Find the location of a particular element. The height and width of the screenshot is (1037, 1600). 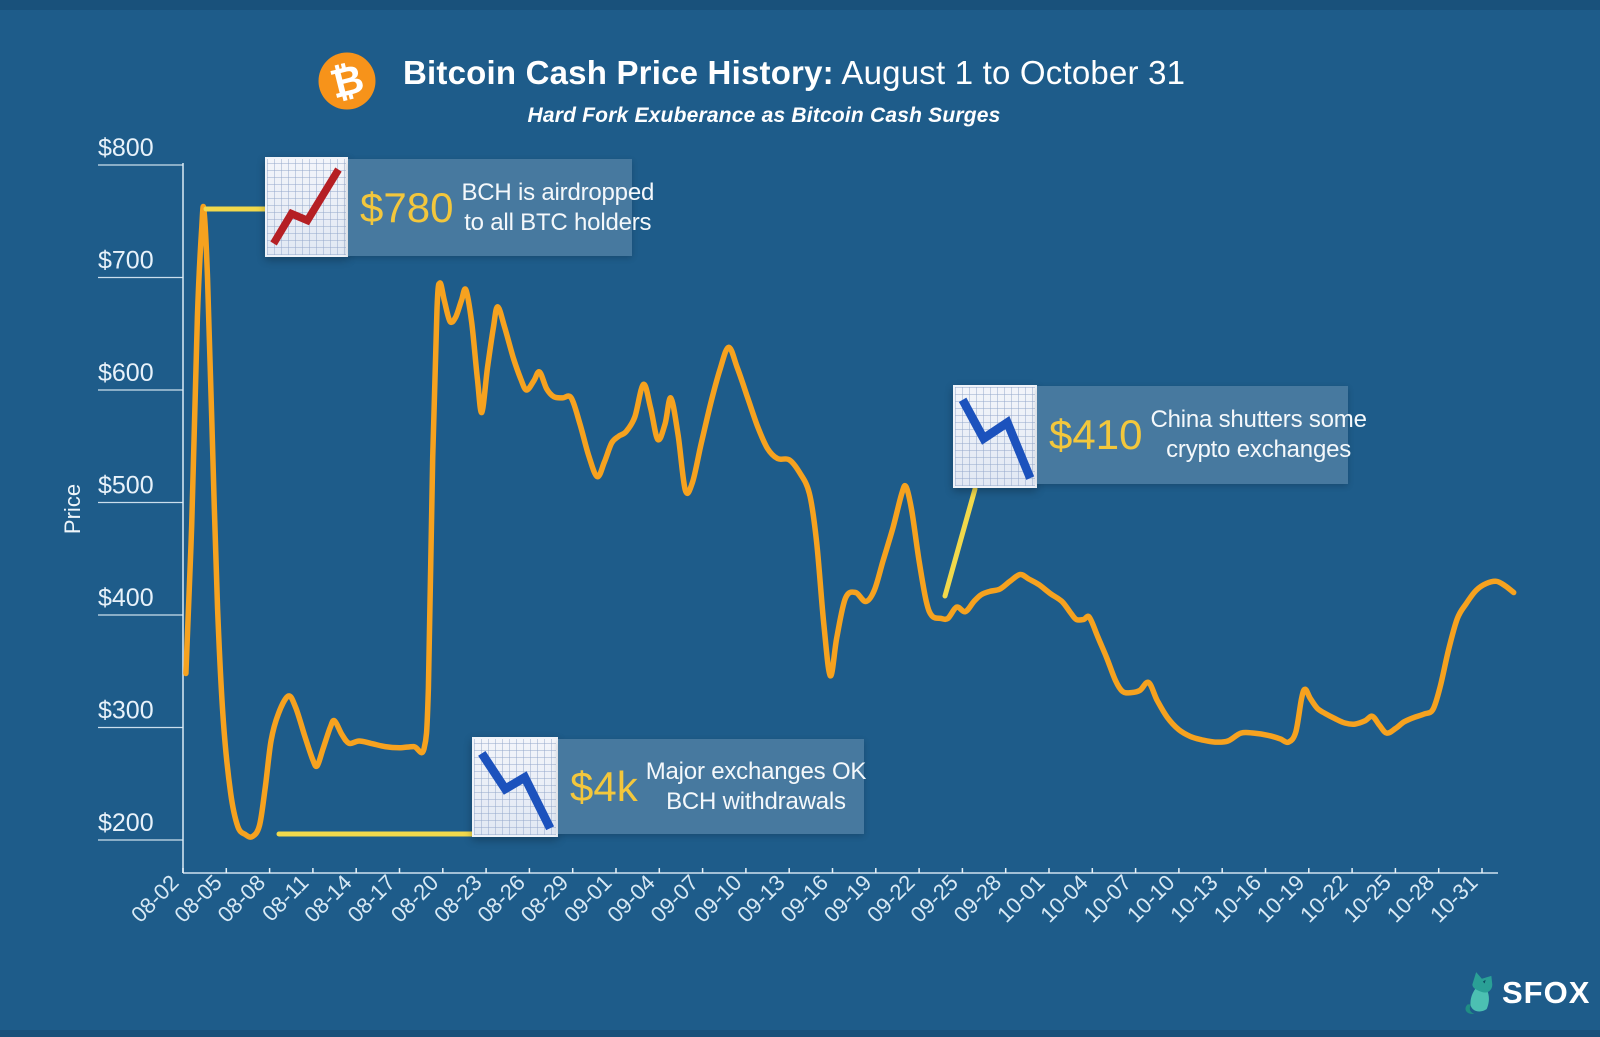

annotation-withdrawals: $4k Major exchanges OK BCH withdrawals is located at coordinates (669, 787).